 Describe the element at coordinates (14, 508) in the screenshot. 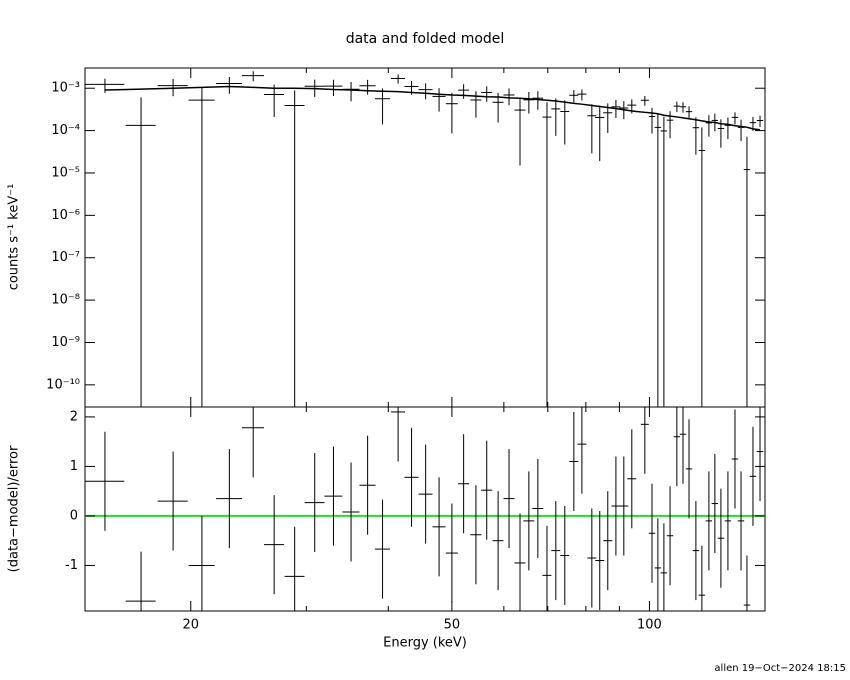

I see `residual-axis-label: (data−model)/error` at that location.